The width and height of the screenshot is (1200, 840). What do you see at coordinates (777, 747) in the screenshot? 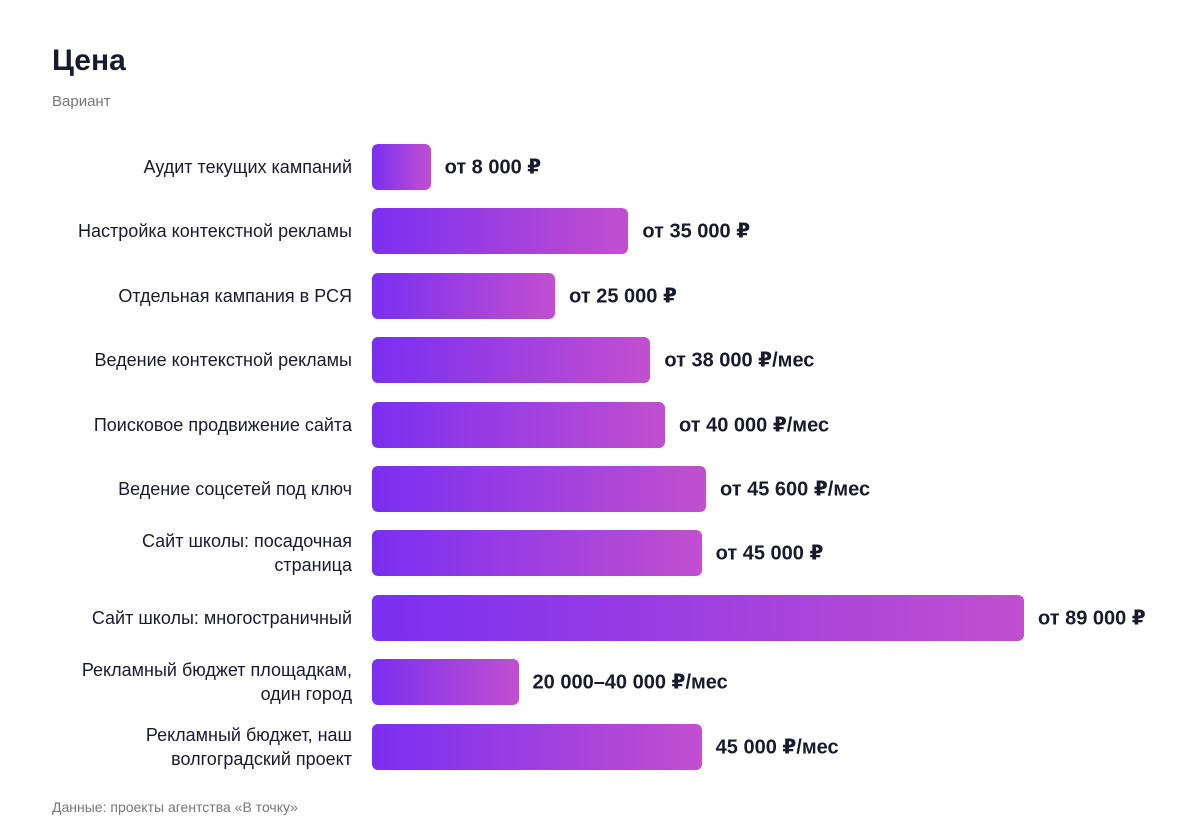
I see `value-label: 45 000 ₽/мес` at bounding box center [777, 747].